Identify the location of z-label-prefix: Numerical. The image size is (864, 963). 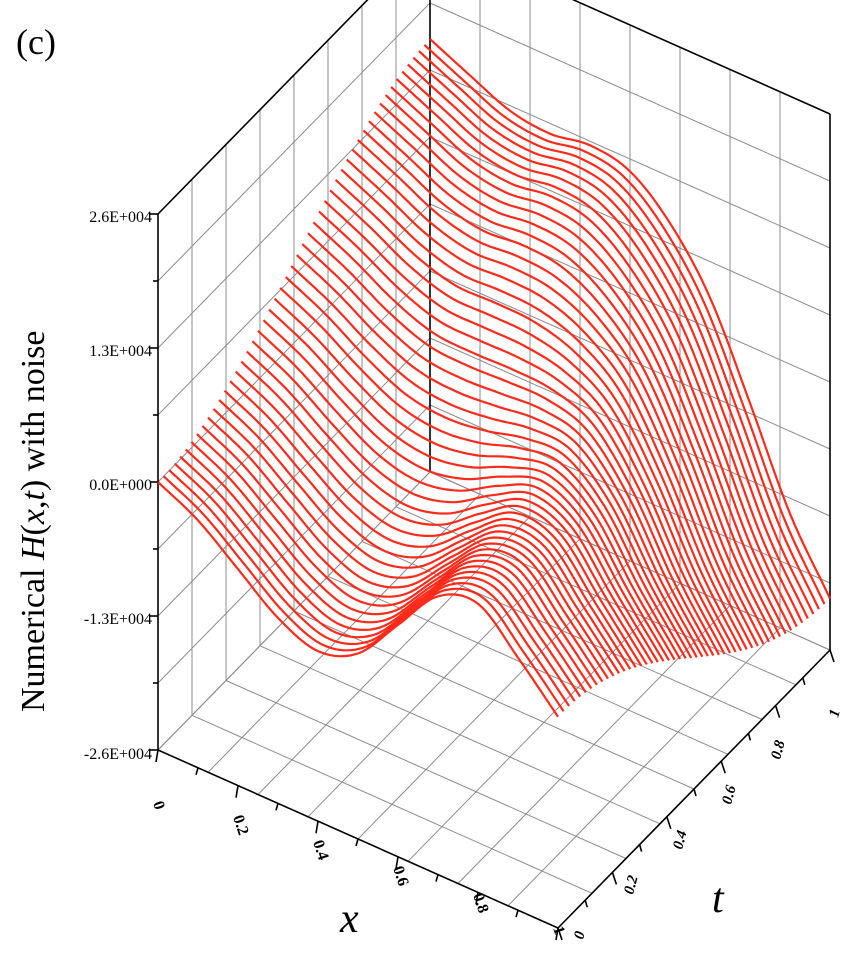
(33, 636).